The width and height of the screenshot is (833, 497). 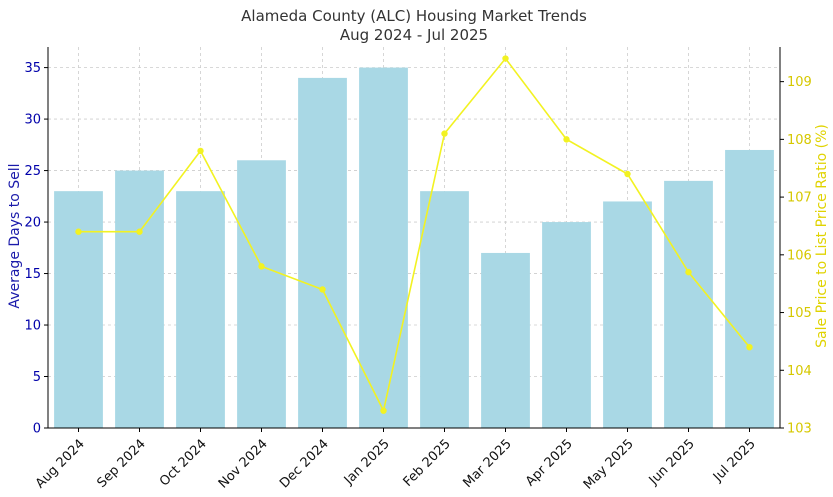 What do you see at coordinates (414, 35) in the screenshot?
I see `chart-subtitle: Aug 2024 - Jul 2025` at bounding box center [414, 35].